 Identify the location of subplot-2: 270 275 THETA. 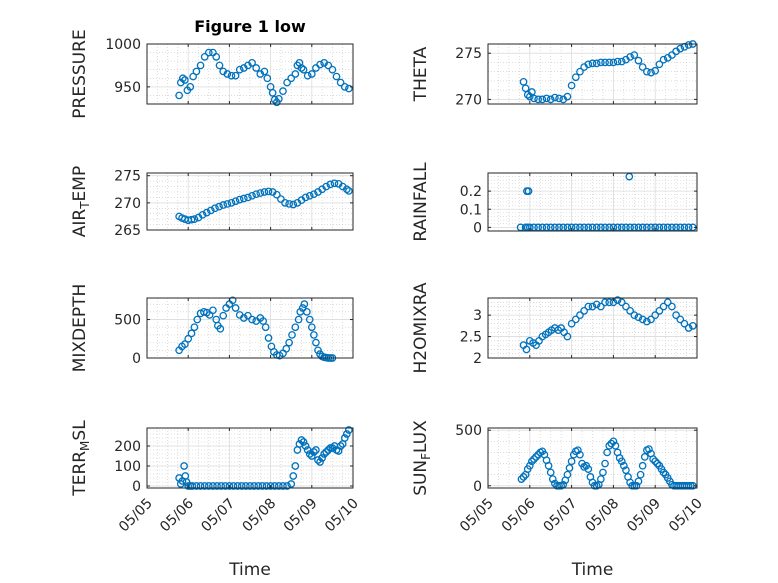
(554, 74).